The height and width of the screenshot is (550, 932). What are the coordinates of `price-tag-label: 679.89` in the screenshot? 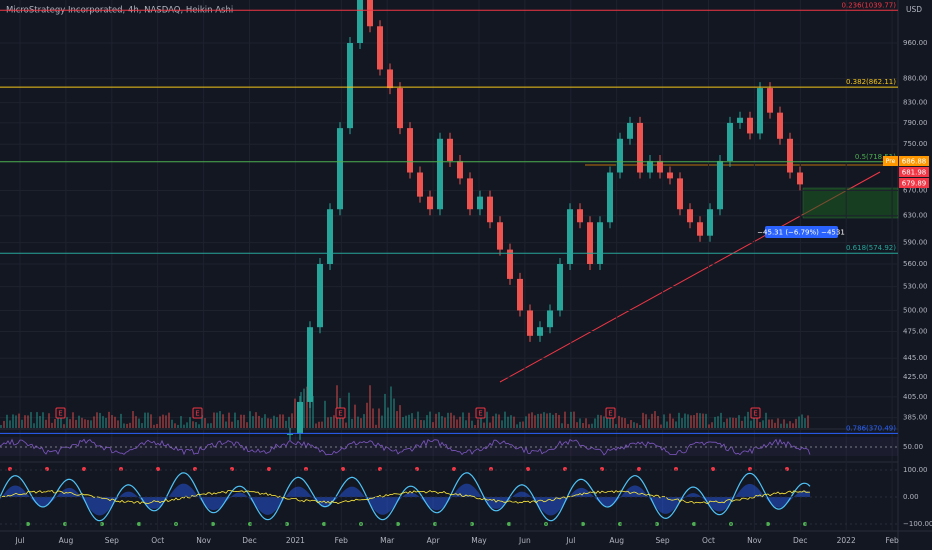 It's located at (914, 184).